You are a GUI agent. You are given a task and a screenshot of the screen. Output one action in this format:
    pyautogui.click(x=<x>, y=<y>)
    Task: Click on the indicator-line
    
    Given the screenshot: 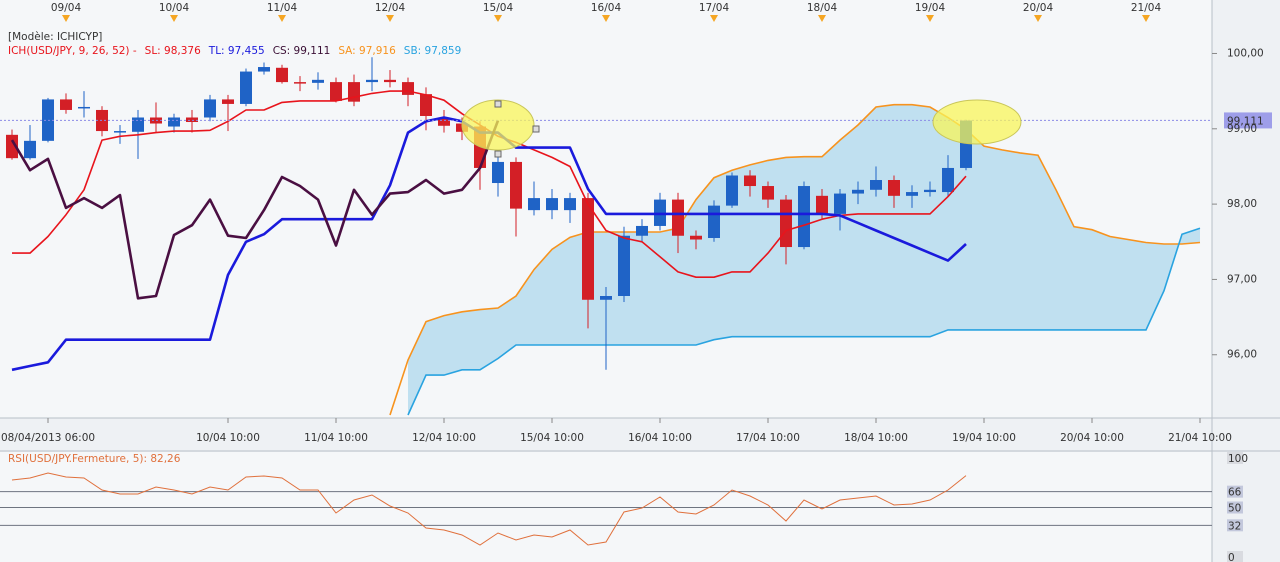 What is the action you would take?
    pyautogui.click(x=255, y=210)
    